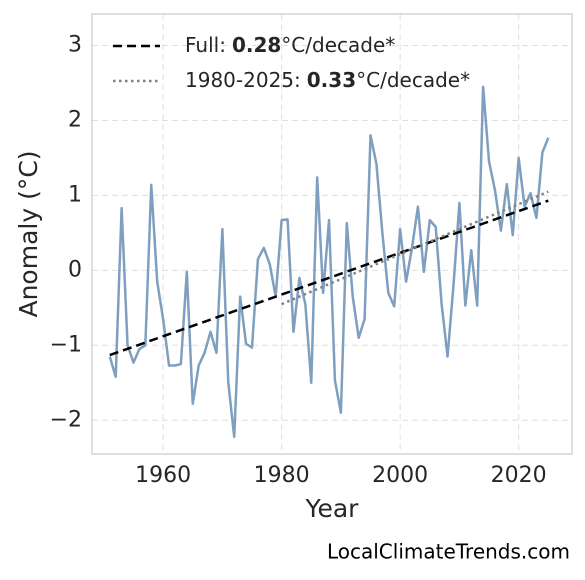 This screenshot has width=585, height=580. I want to click on legend-label: Full:, so click(205, 45).